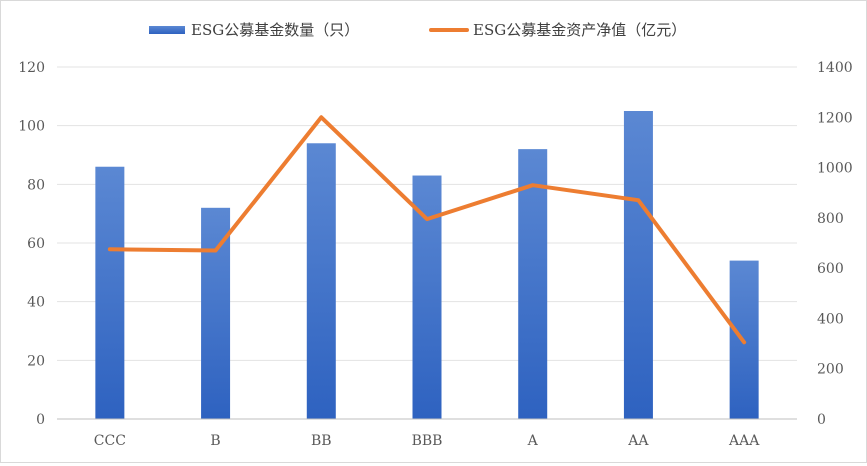 The height and width of the screenshot is (466, 867). Describe the element at coordinates (638, 441) in the screenshot. I see `x-tick-label: AA` at that location.